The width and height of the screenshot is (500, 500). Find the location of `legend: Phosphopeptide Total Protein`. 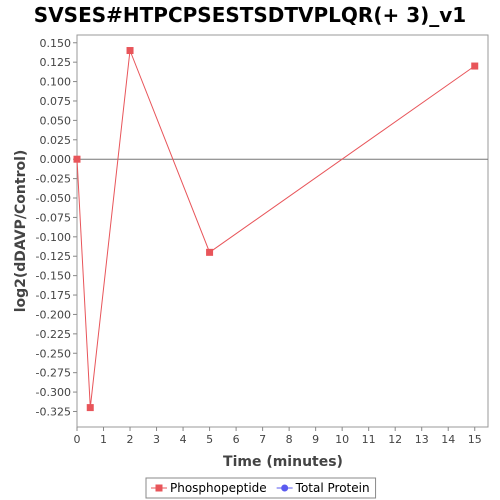

legend: Phosphopeptide Total Protein is located at coordinates (261, 488).